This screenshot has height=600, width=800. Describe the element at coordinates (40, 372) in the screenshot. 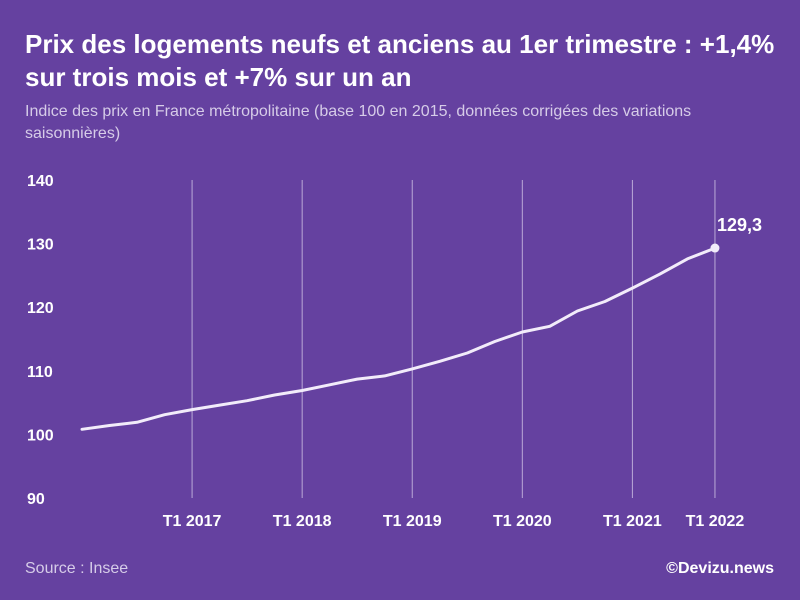

I see `y-tick-label: 110` at that location.